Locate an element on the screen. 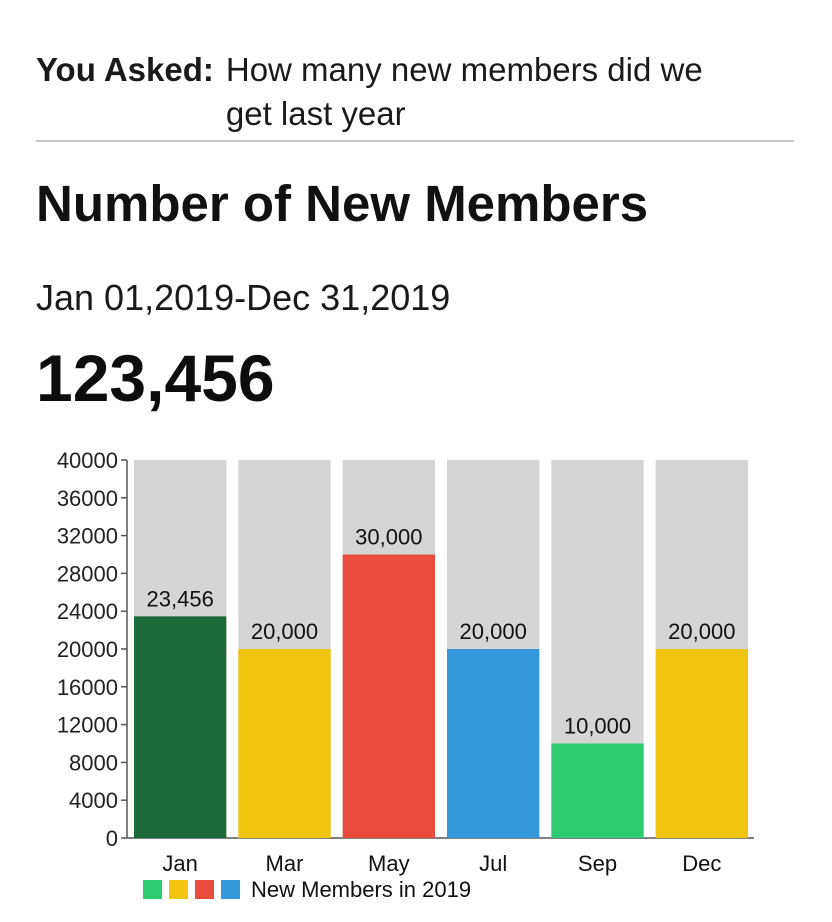 The image size is (832, 922). y-tick-label: 16000 is located at coordinates (87, 687).